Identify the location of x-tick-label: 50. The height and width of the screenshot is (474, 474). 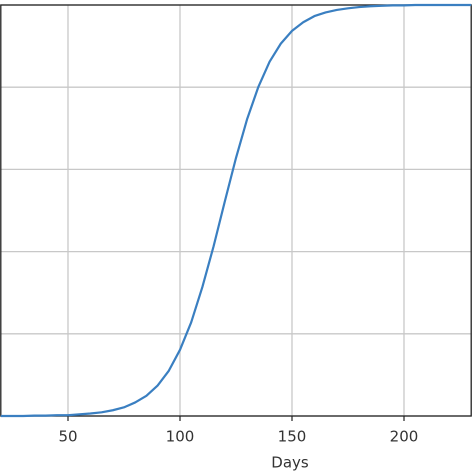
(67, 437).